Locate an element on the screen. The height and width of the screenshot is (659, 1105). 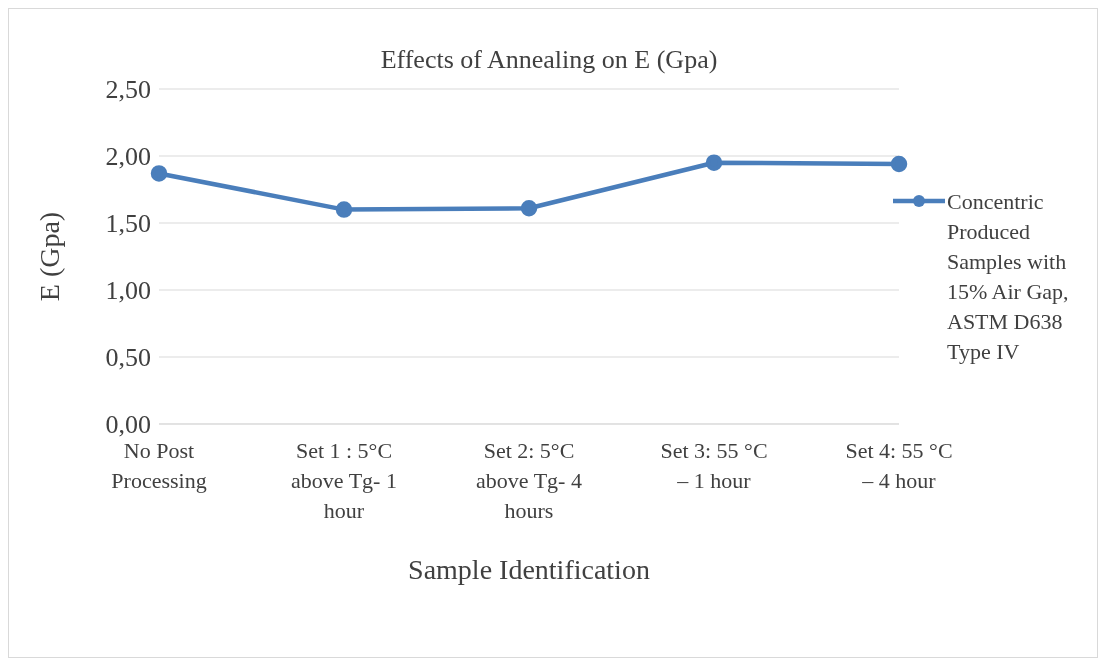
x-tick-label: No Post Processing is located at coordinates (159, 465).